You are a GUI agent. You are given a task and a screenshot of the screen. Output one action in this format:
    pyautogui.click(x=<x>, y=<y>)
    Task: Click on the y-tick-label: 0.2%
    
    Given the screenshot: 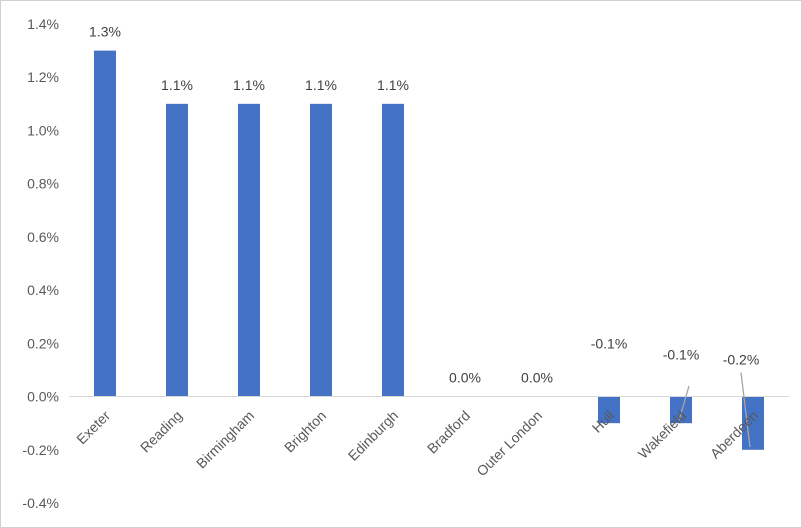 What is the action you would take?
    pyautogui.click(x=43, y=343)
    